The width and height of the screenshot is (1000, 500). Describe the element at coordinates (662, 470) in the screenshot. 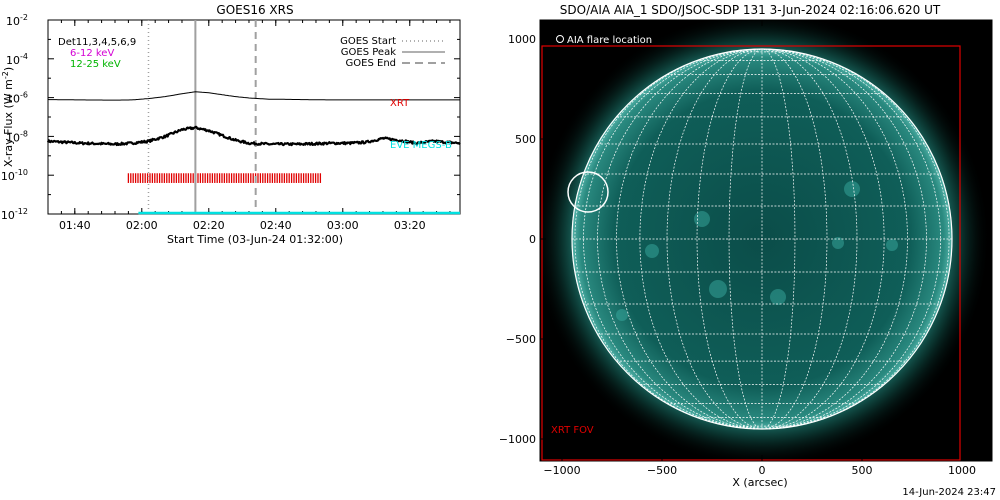

I see `x-tick-label: −500` at that location.